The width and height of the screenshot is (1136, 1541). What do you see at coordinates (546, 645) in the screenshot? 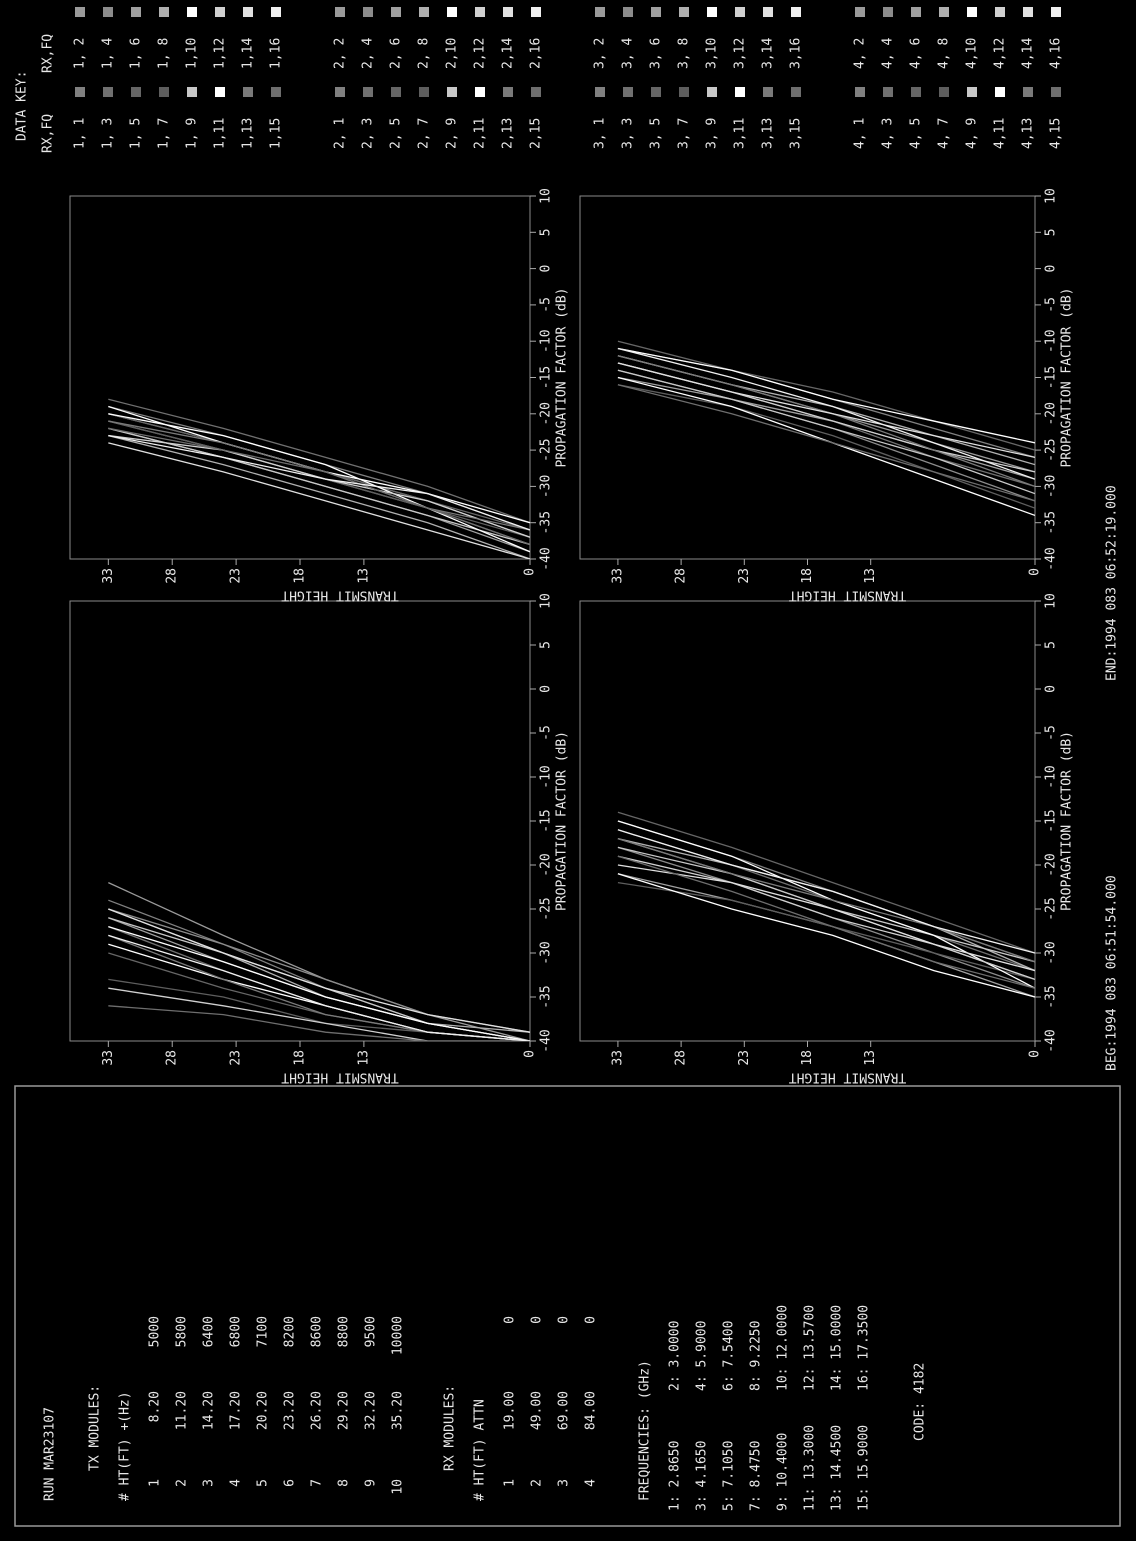
I see `x-tick-label: 5` at bounding box center [546, 645].